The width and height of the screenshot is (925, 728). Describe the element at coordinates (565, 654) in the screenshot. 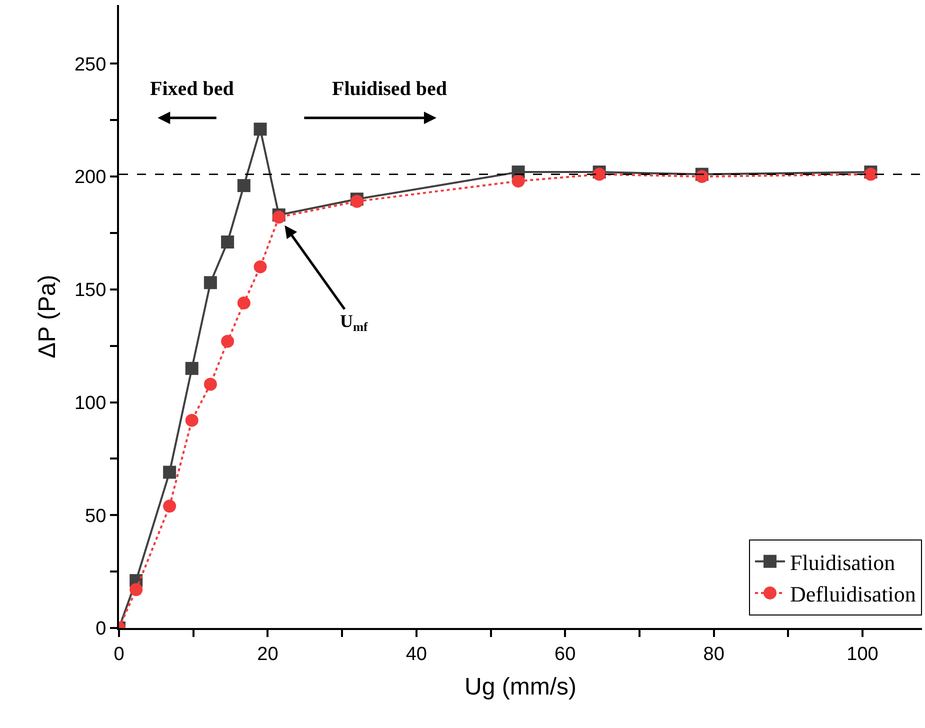

I see `x-tick-label: 60` at that location.